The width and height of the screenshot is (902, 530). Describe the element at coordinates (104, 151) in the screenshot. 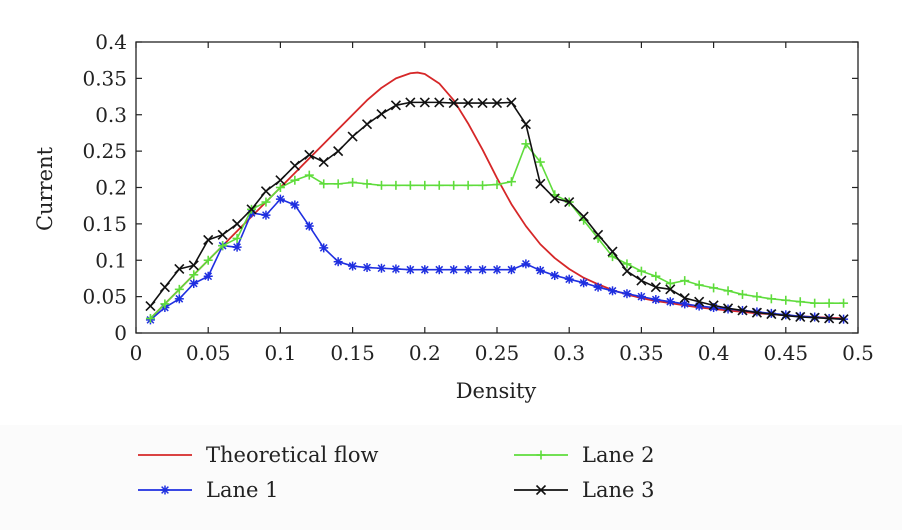

I see `y-tick-label: 0.25` at that location.